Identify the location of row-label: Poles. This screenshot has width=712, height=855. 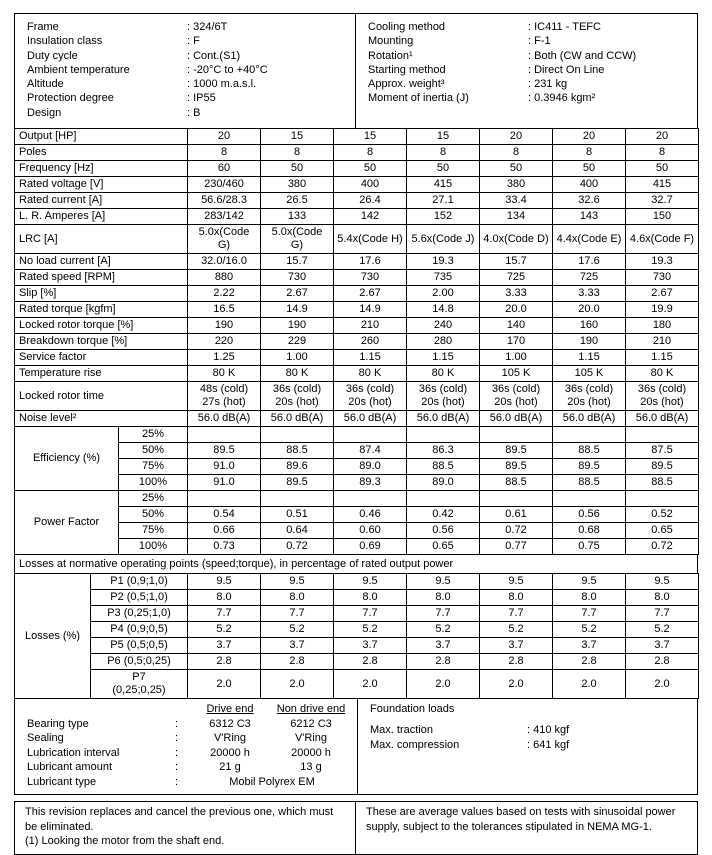
(101, 153).